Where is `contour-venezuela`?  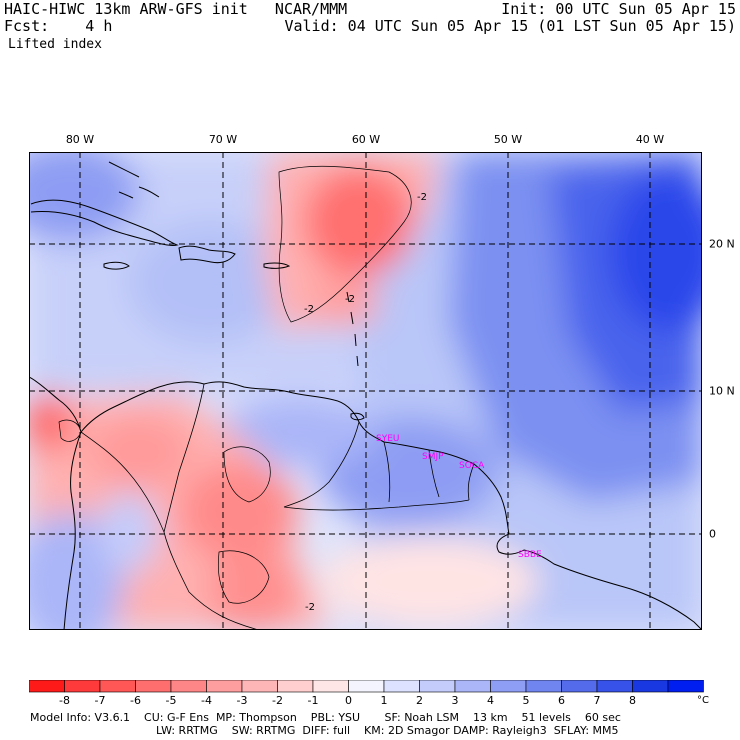 contour-venezuela is located at coordinates (247, 474).